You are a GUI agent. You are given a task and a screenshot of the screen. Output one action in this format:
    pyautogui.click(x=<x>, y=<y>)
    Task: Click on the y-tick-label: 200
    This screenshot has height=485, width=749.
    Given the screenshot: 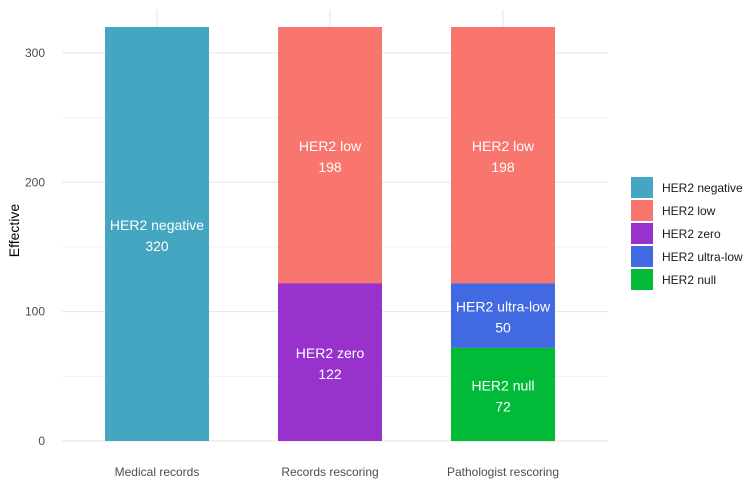 What is the action you would take?
    pyautogui.click(x=35, y=182)
    